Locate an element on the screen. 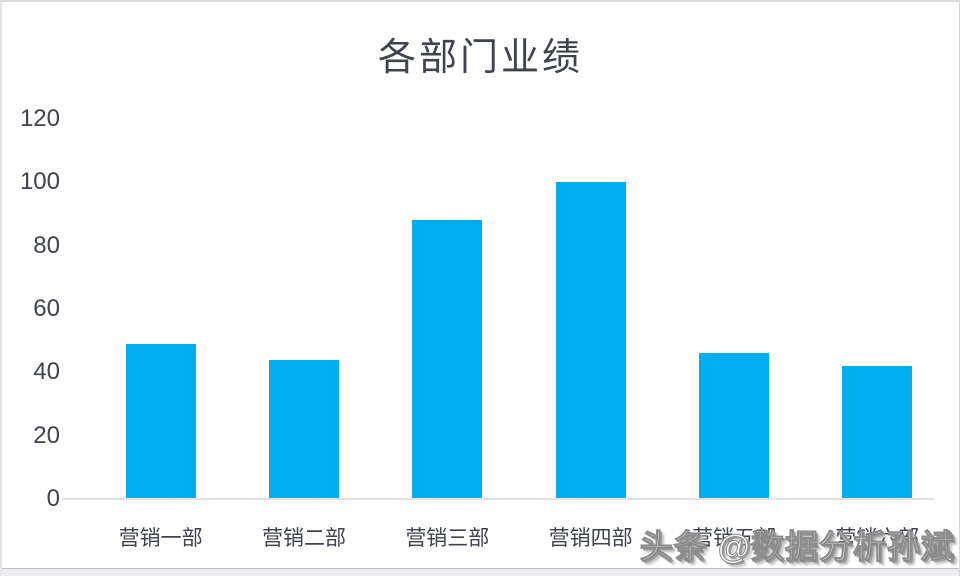 This screenshot has width=960, height=576. y-axis-tick-label: 20 is located at coordinates (46, 435).